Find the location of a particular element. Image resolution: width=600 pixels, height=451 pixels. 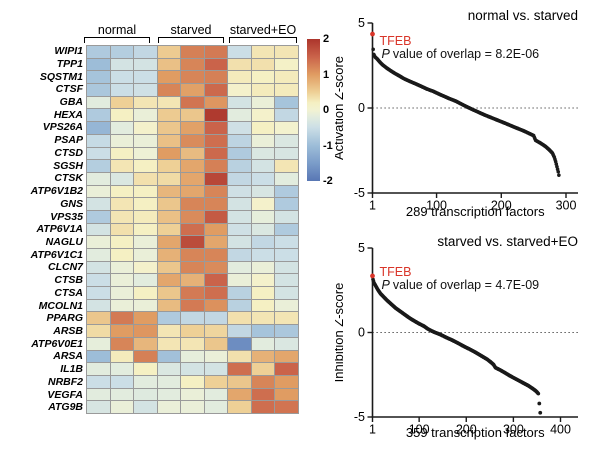

x-tick-label: 400 is located at coordinates (560, 430).